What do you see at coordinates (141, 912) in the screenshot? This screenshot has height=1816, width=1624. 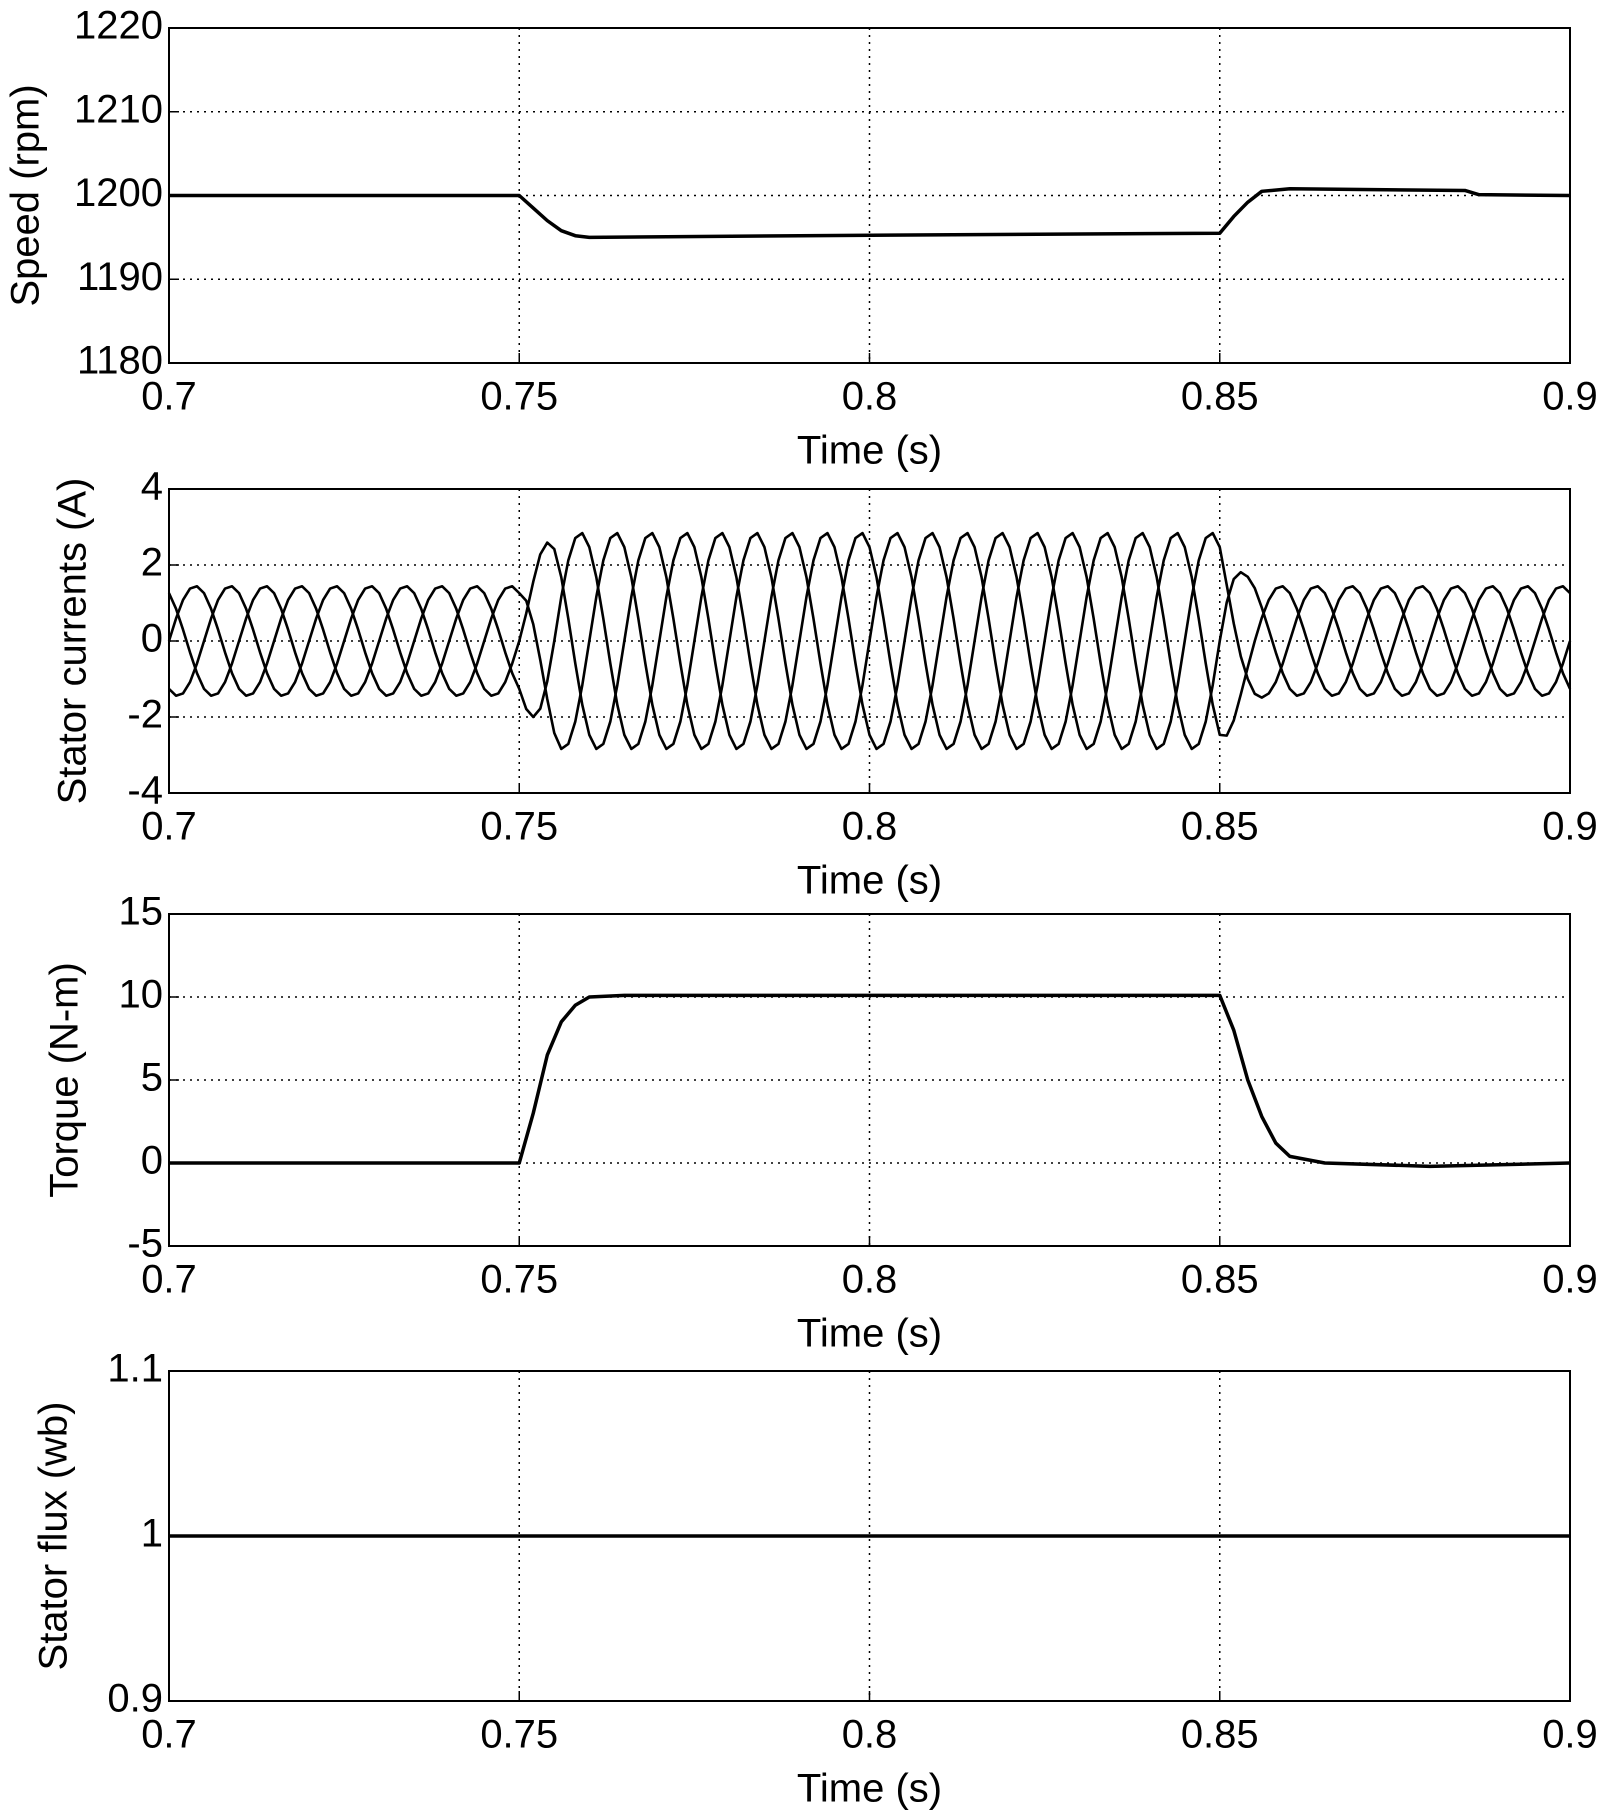 I see `y-tick-label: 15` at bounding box center [141, 912].